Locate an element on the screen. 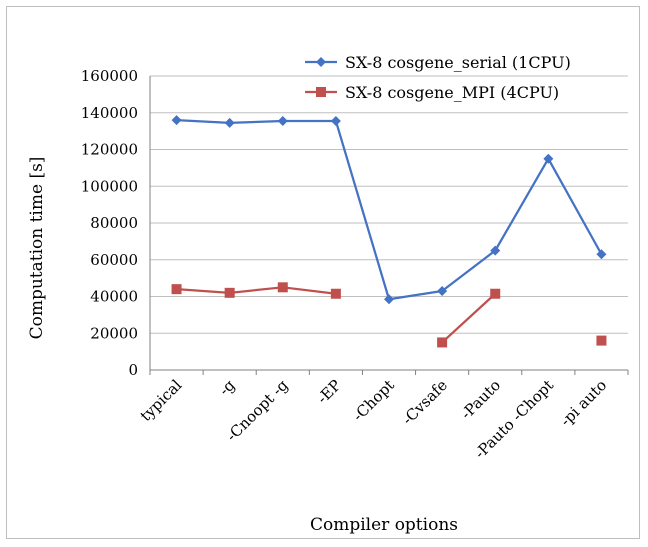 The image size is (648, 547). x-tick-label: -Chopt is located at coordinates (373, 400).